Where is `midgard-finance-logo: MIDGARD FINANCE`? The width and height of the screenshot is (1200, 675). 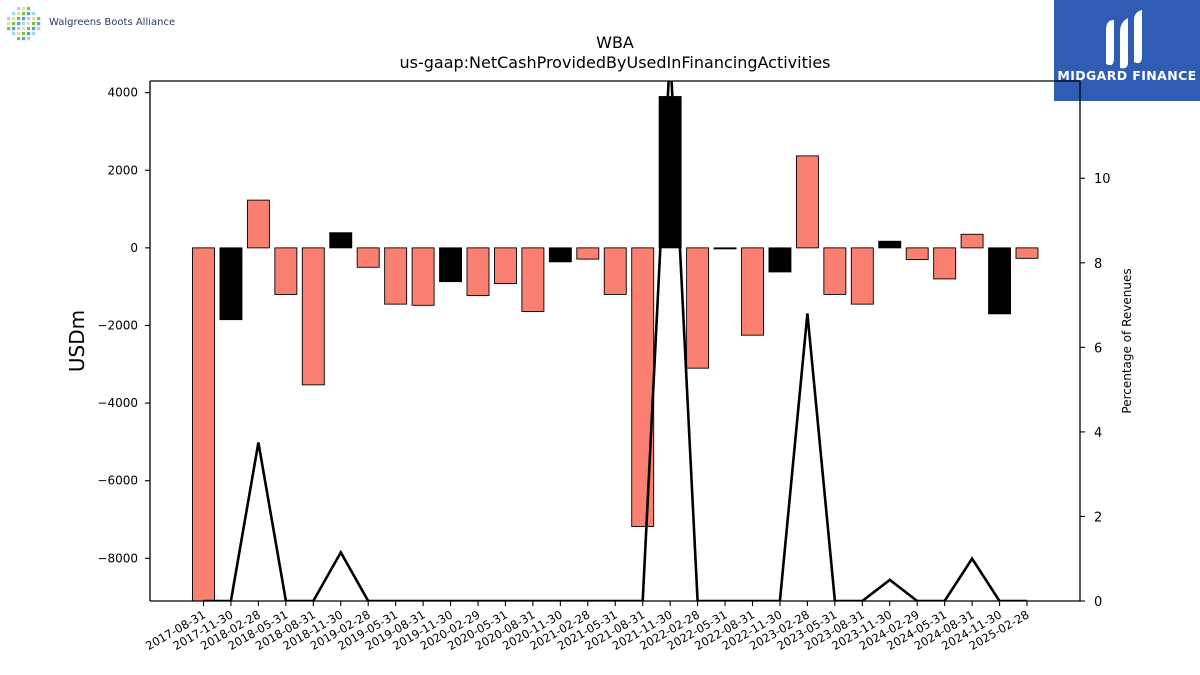 midgard-finance-logo: MIDGARD FINANCE is located at coordinates (1127, 50).